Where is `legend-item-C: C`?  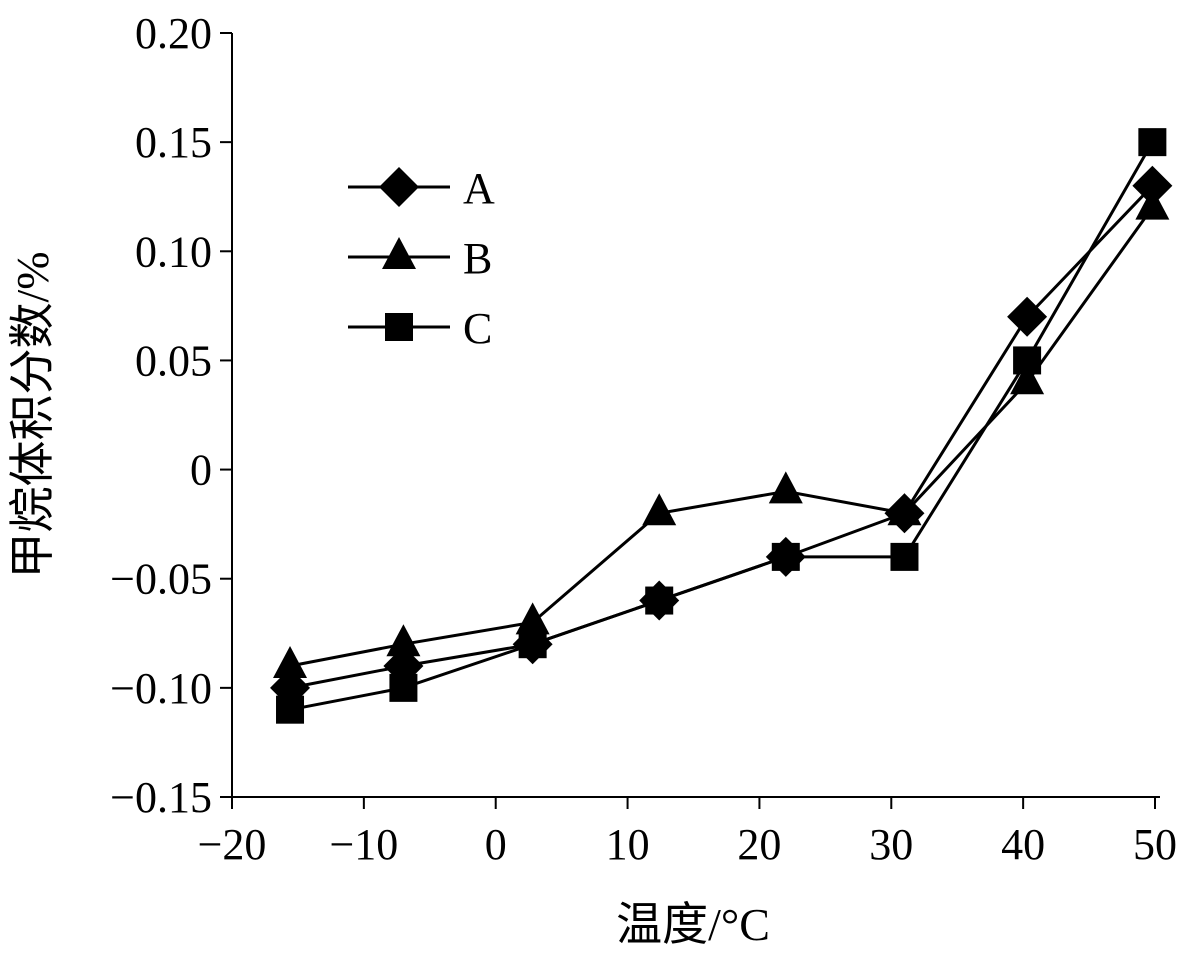 legend-item-C: C is located at coordinates (420, 328).